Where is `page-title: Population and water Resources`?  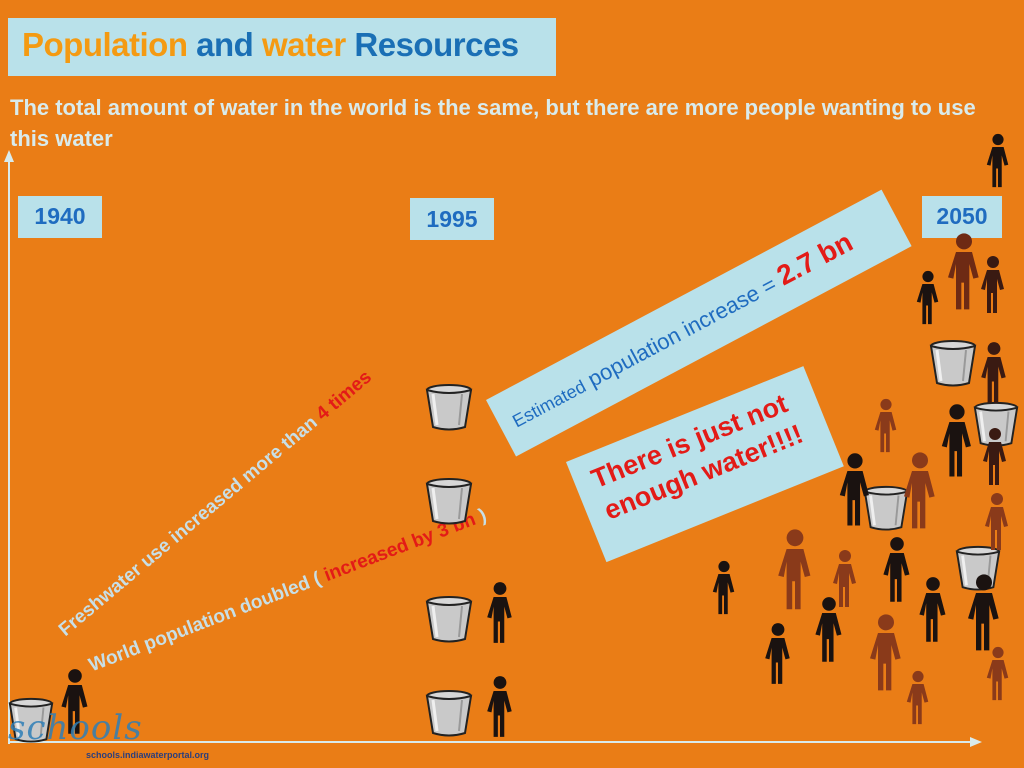
page-title: Population and water Resources is located at coordinates (282, 47).